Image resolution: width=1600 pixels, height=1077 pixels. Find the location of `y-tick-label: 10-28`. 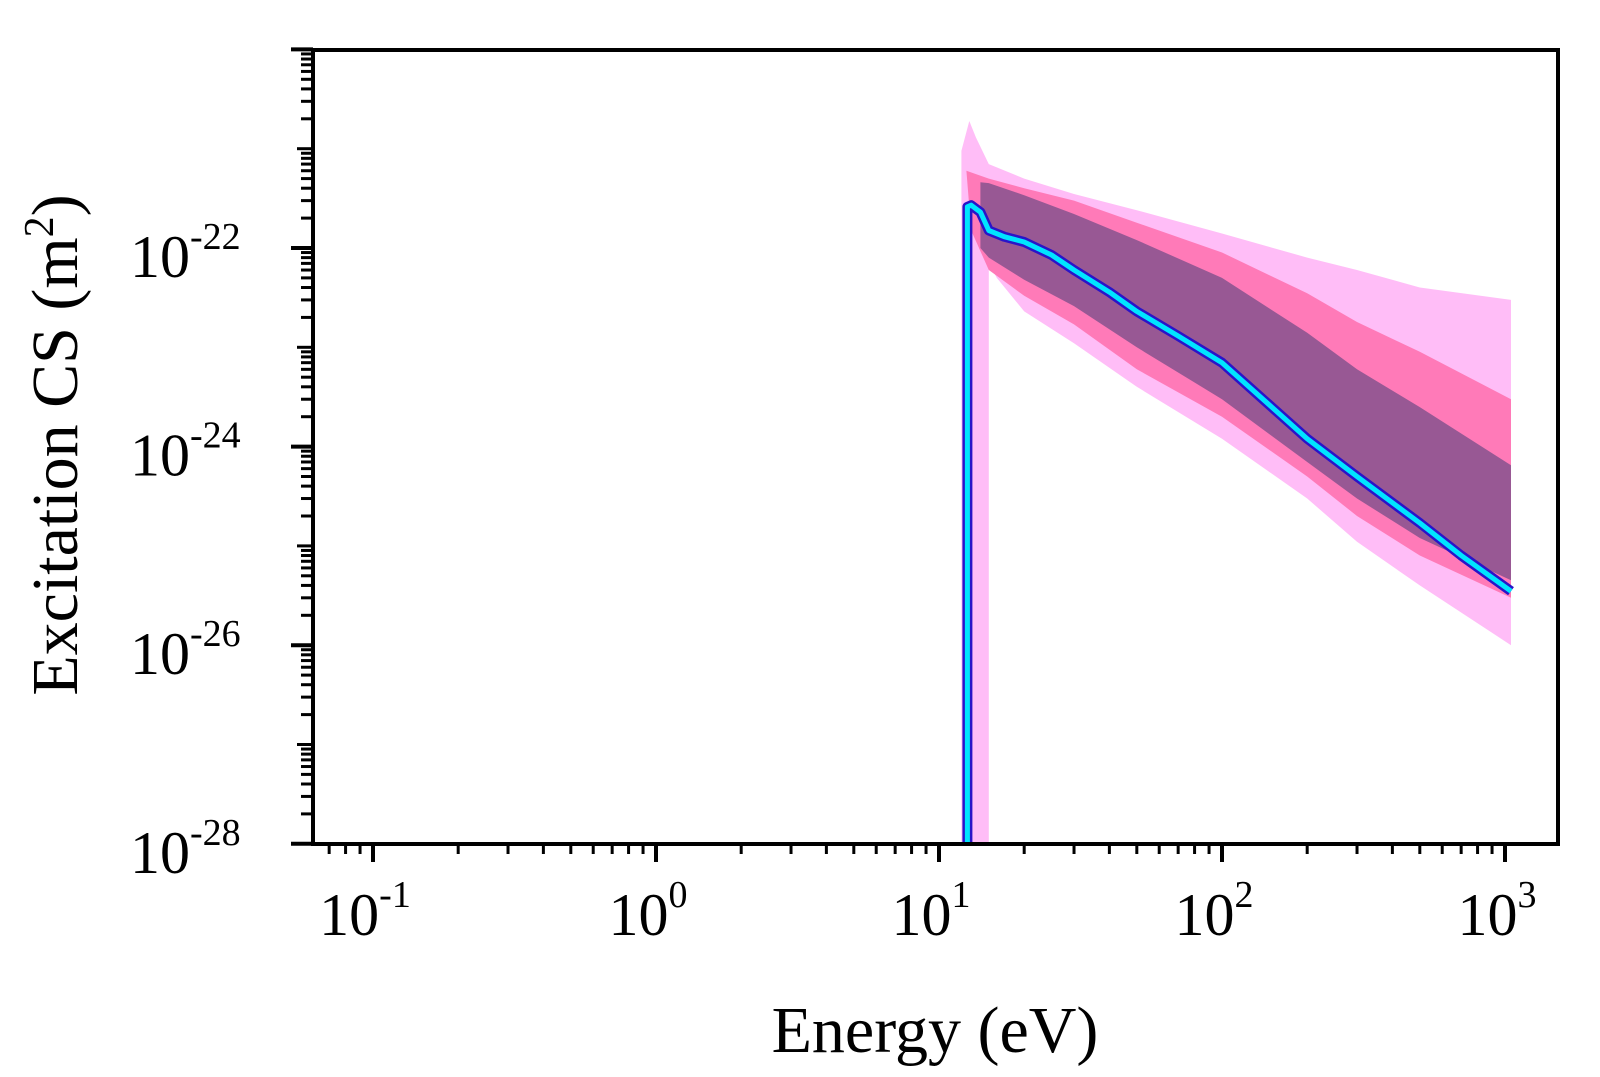

y-tick-label: 10-28 is located at coordinates (185, 849).